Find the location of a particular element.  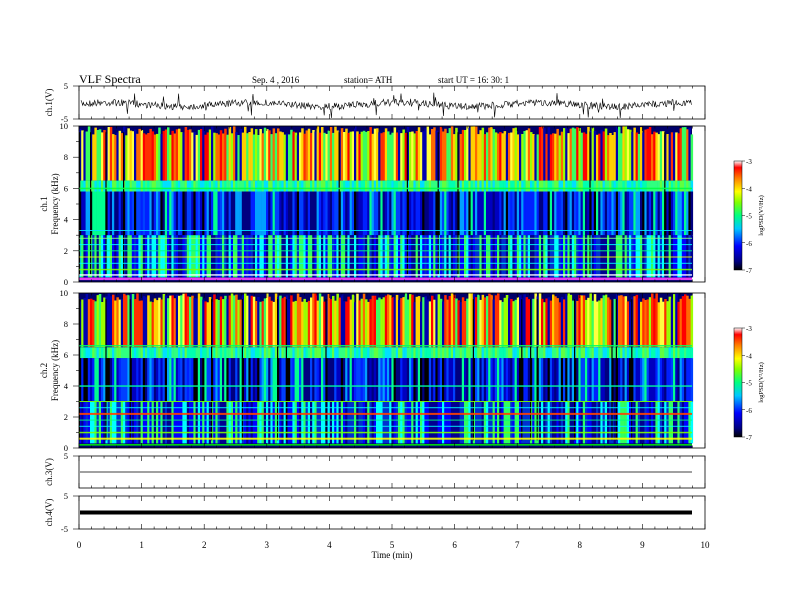

spectrogram-ylabel: Frequency (kHz) is located at coordinates (55, 370).